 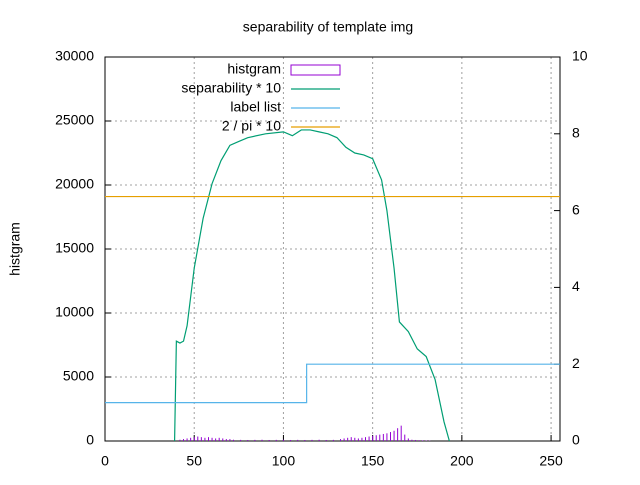 I want to click on y-tick-label: 15000, so click(x=74, y=248).